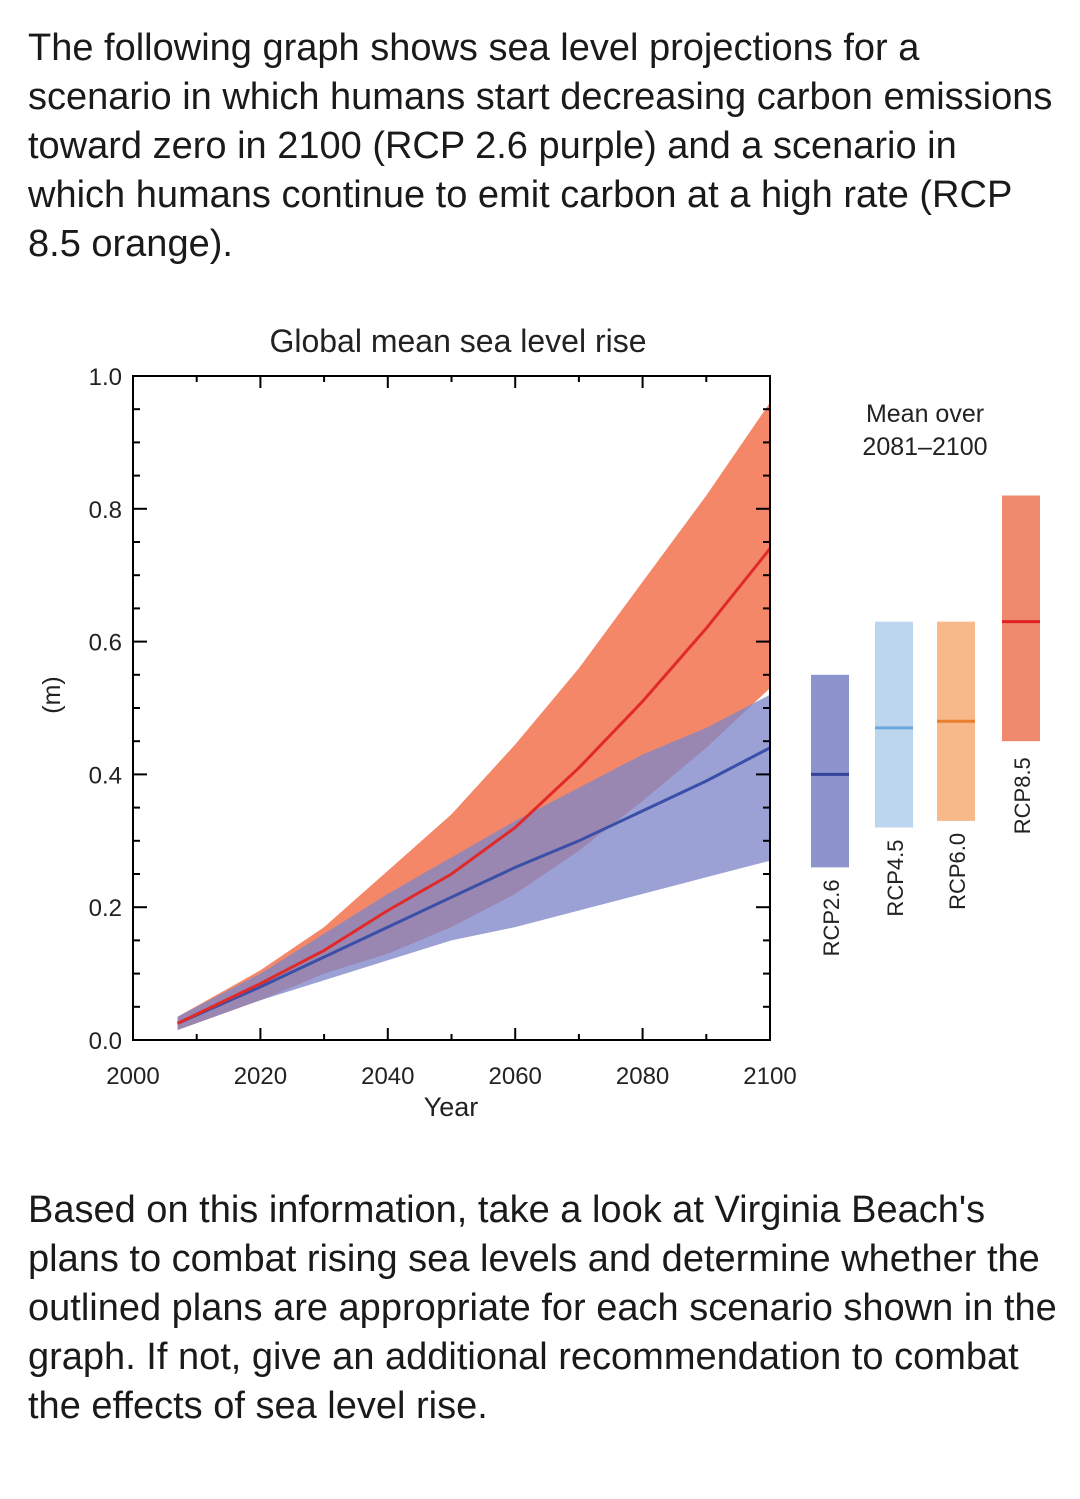 This screenshot has width=1080, height=1499. What do you see at coordinates (473, 885) in the screenshot?
I see `line-rcp26` at bounding box center [473, 885].